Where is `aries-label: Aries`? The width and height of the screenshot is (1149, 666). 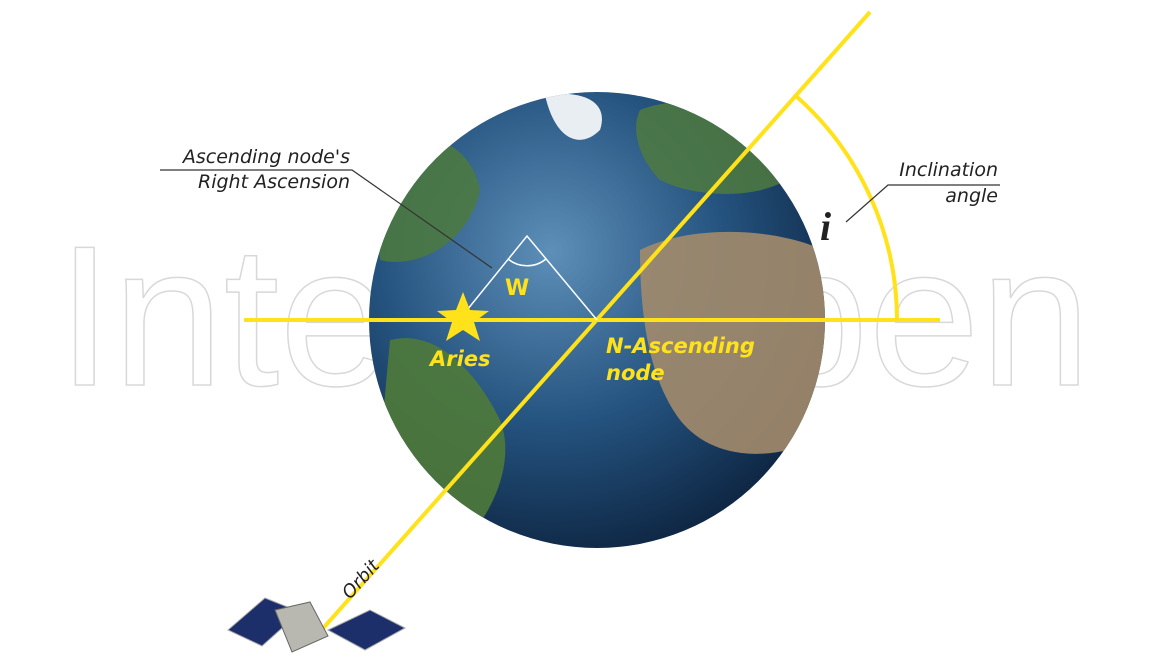 aries-label: Aries is located at coordinates (459, 359).